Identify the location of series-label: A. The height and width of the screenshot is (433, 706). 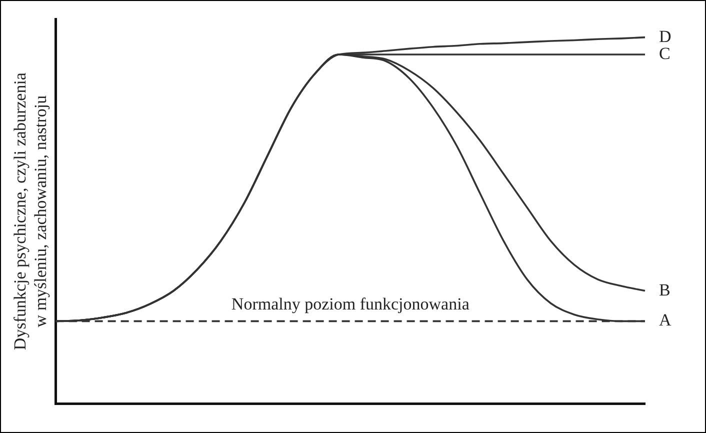
(665, 320).